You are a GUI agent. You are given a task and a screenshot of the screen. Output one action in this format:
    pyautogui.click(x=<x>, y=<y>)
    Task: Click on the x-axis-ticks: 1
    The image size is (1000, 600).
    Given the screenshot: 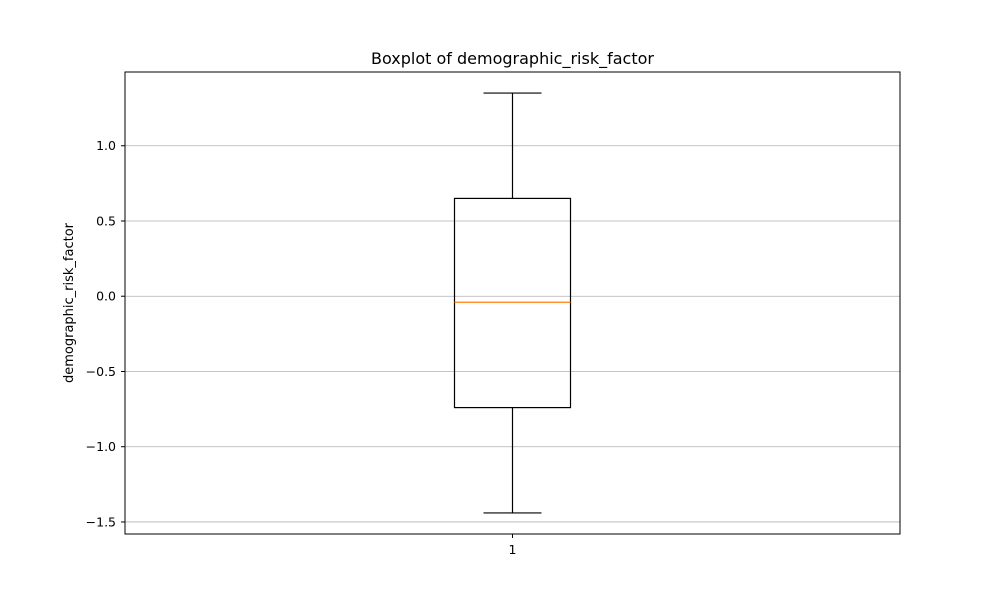 What is the action you would take?
    pyautogui.click(x=513, y=545)
    